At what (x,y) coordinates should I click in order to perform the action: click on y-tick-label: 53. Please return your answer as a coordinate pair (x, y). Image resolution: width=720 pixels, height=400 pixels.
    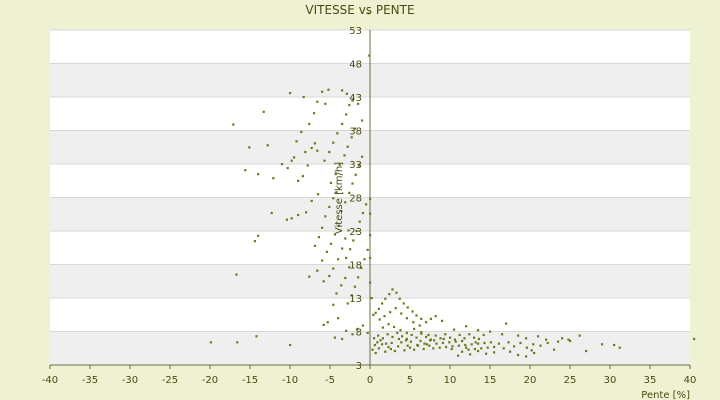
    Looking at the image, I should click on (355, 31).